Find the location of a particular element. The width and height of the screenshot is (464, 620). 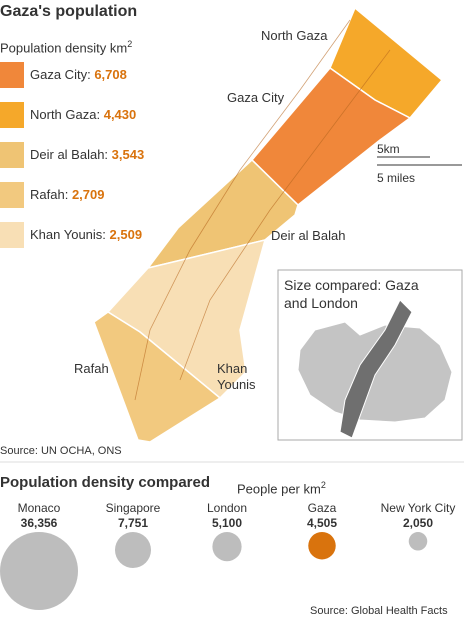

region-rafah is located at coordinates (157, 377).